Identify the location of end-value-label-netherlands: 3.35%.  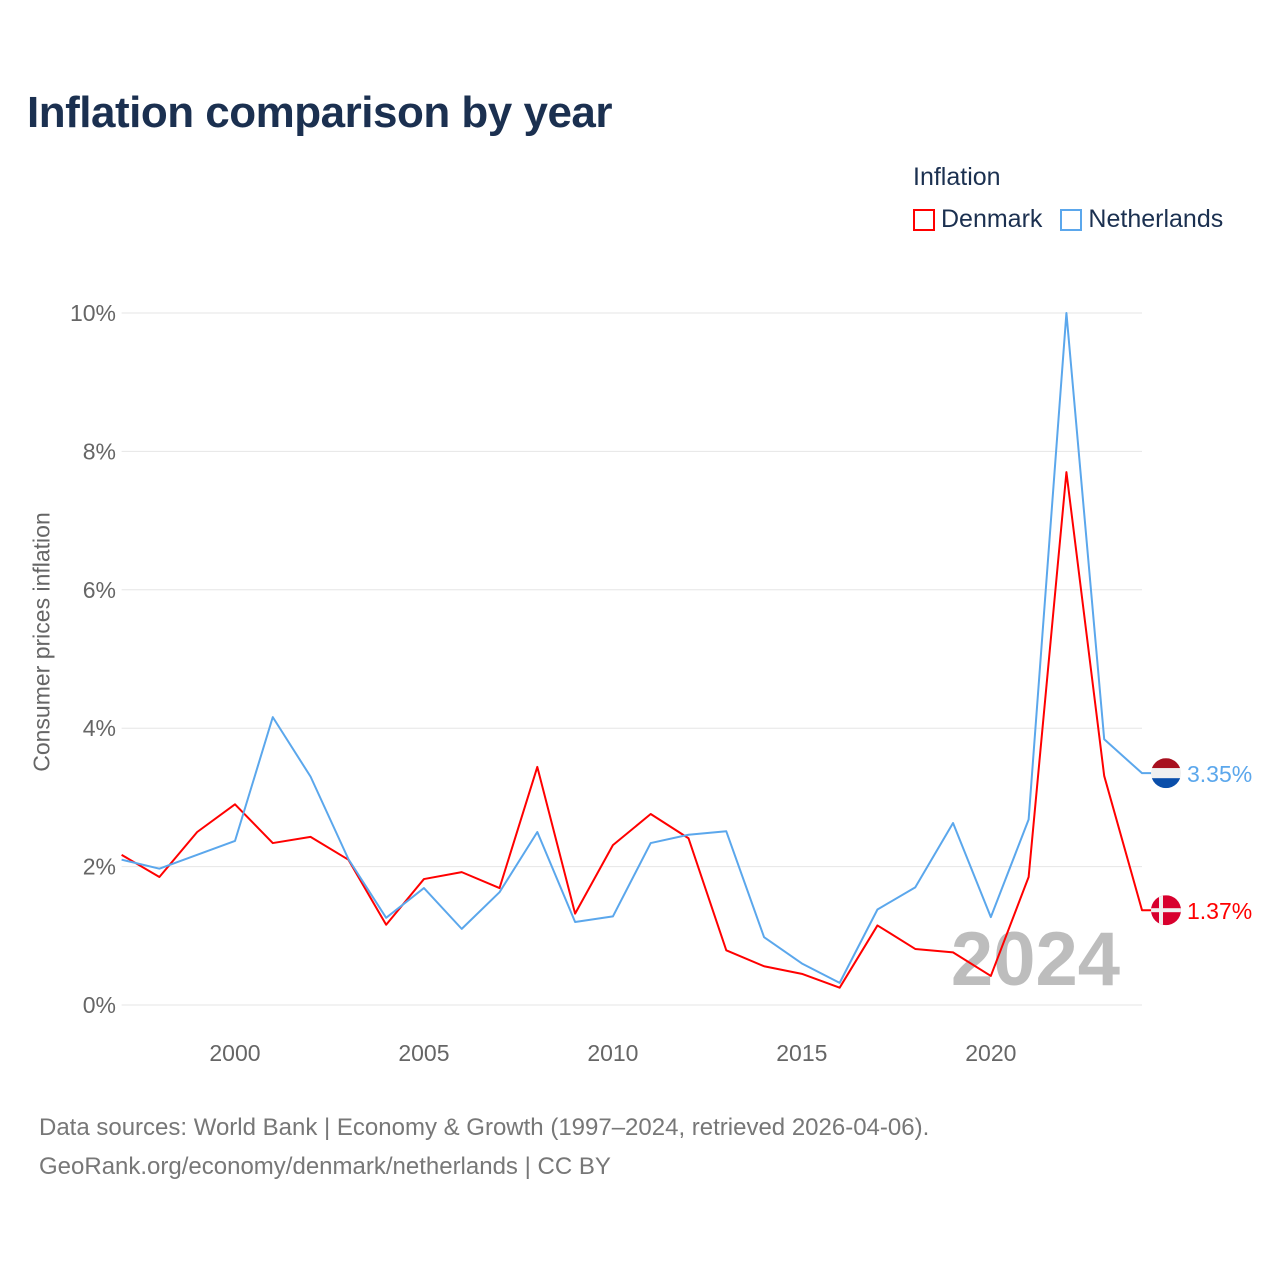
(1219, 774).